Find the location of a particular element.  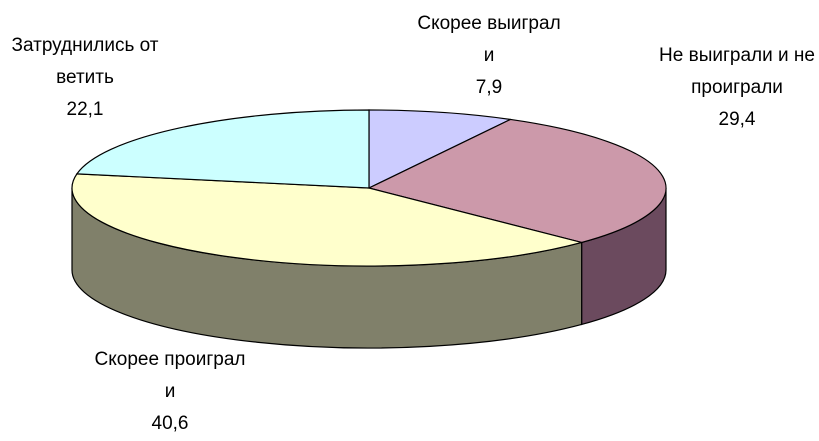

label-name: Скорее проиграли is located at coordinates (170, 375).